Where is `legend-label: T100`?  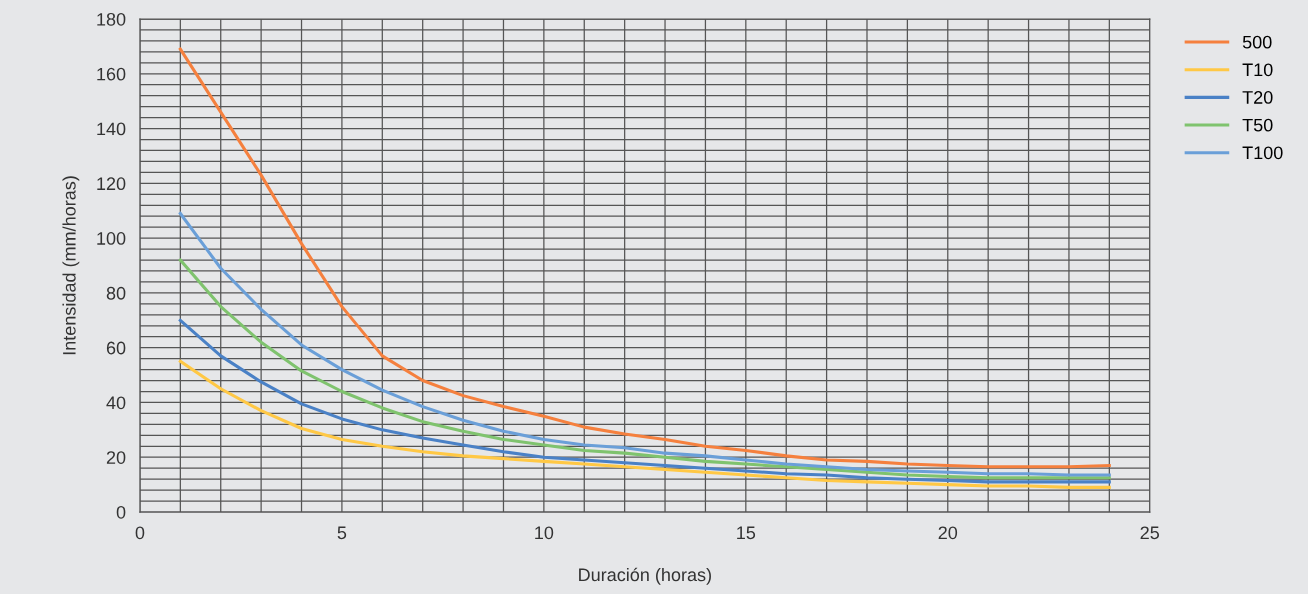 legend-label: T100 is located at coordinates (1262, 153).